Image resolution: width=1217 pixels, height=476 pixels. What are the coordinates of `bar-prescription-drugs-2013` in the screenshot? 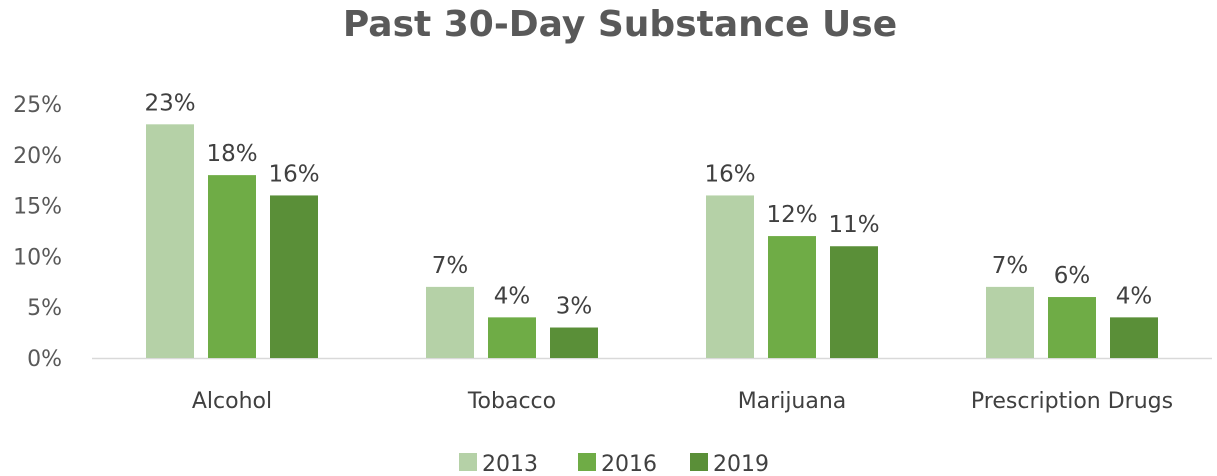 It's located at (1010, 322).